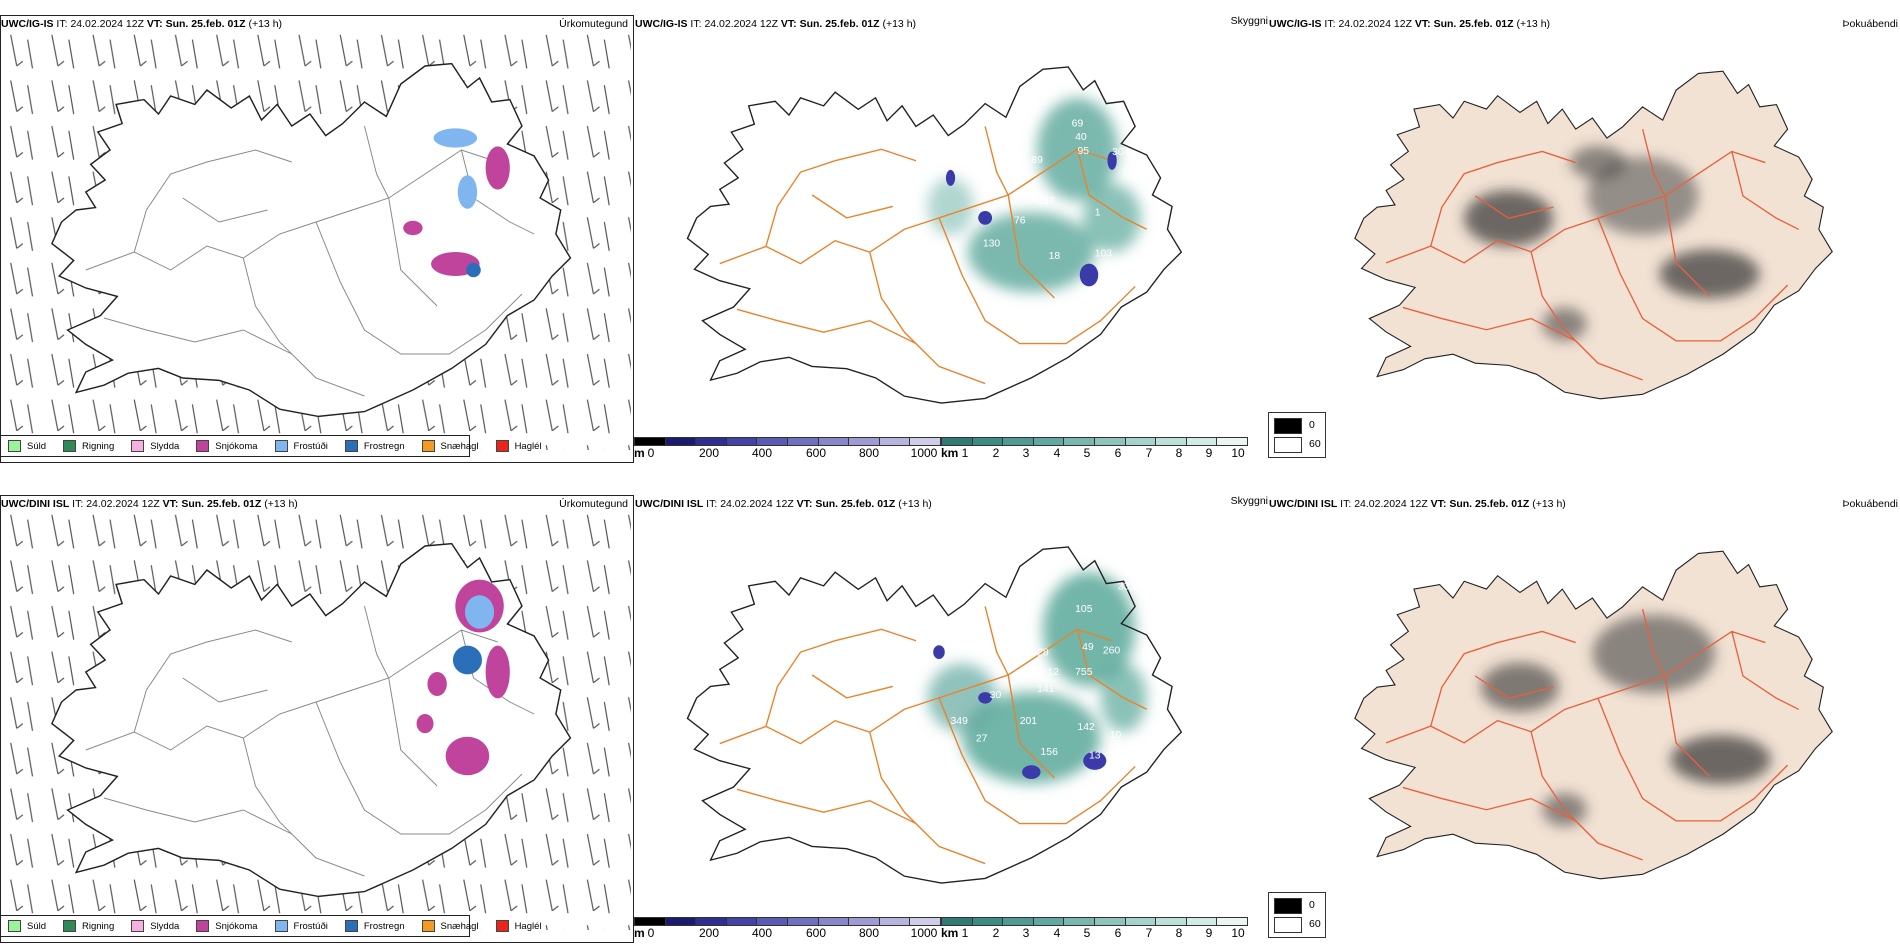 The height and width of the screenshot is (950, 1900). Describe the element at coordinates (1112, 650) in the screenshot. I see `svg-text: 260` at that location.